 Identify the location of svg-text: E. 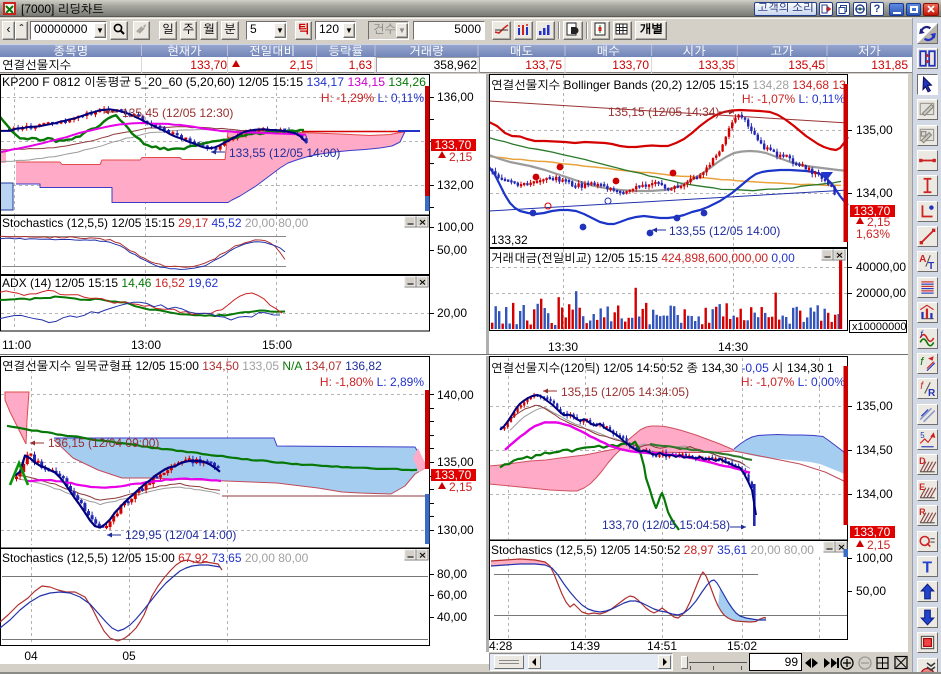
(922, 487).